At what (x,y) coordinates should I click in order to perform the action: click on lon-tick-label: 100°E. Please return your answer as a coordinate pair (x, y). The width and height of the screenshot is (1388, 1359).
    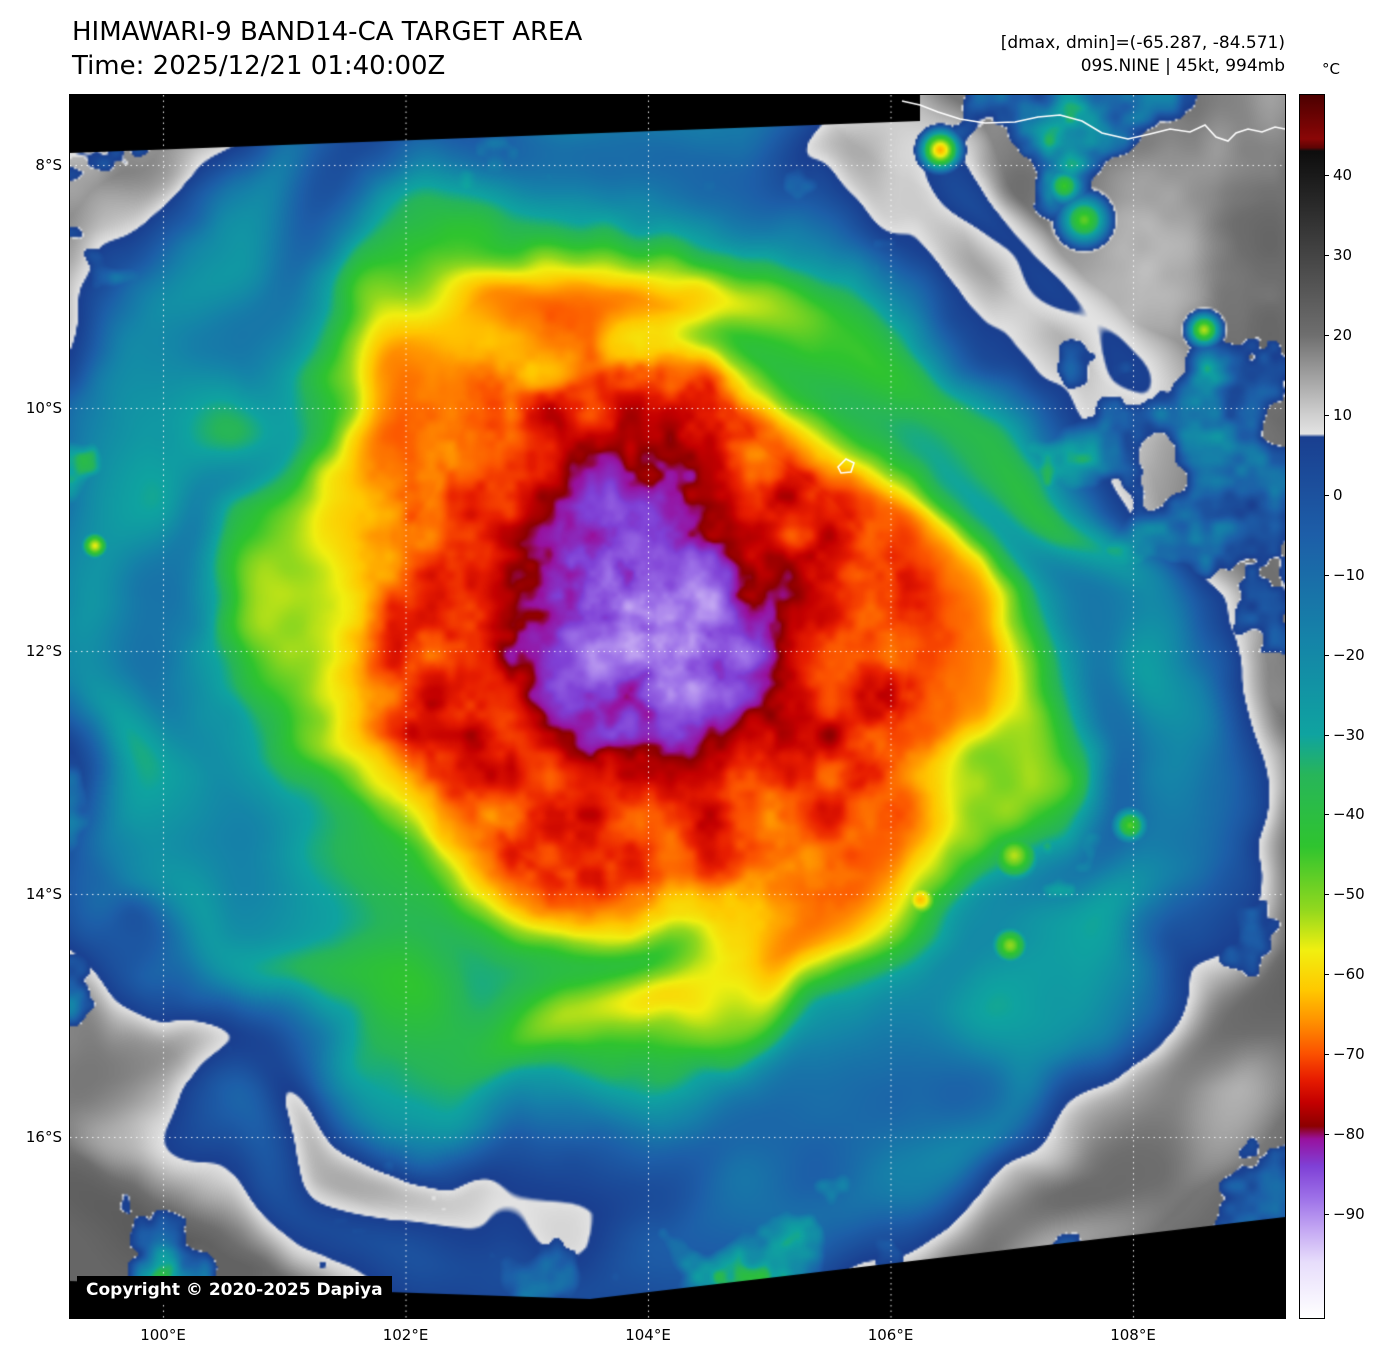
    Looking at the image, I should click on (163, 1335).